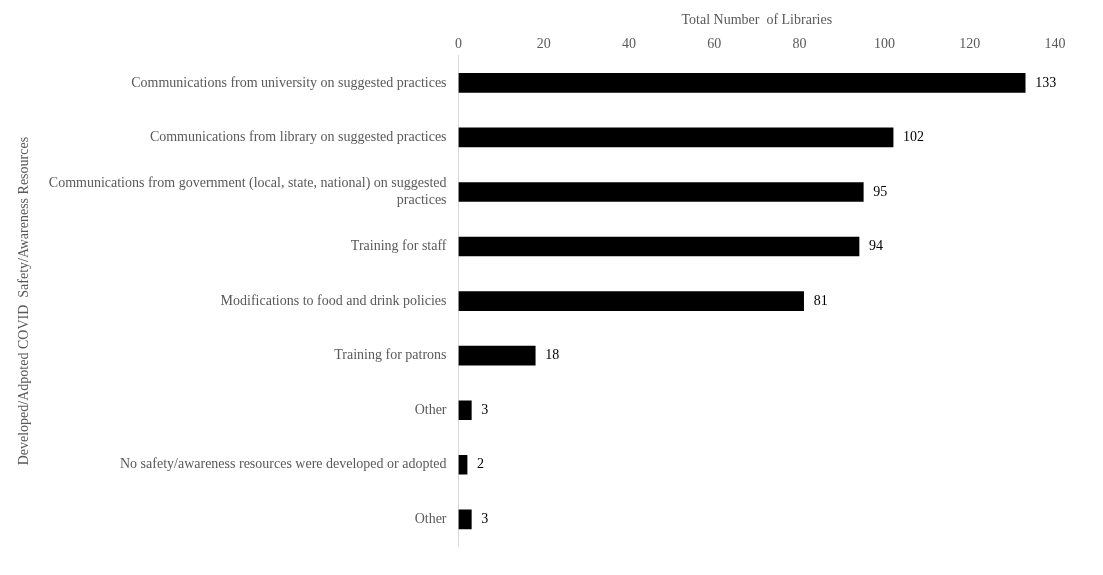  Describe the element at coordinates (820, 300) in the screenshot. I see `data-label: 81` at that location.